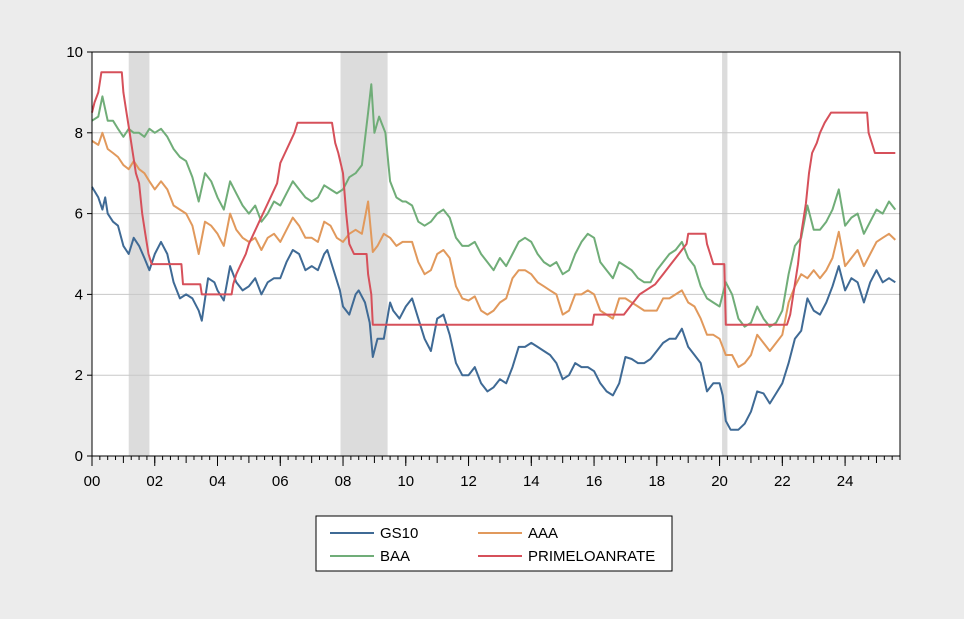 This screenshot has height=619, width=964. What do you see at coordinates (399, 533) in the screenshot?
I see `legend-label: GS10` at bounding box center [399, 533].